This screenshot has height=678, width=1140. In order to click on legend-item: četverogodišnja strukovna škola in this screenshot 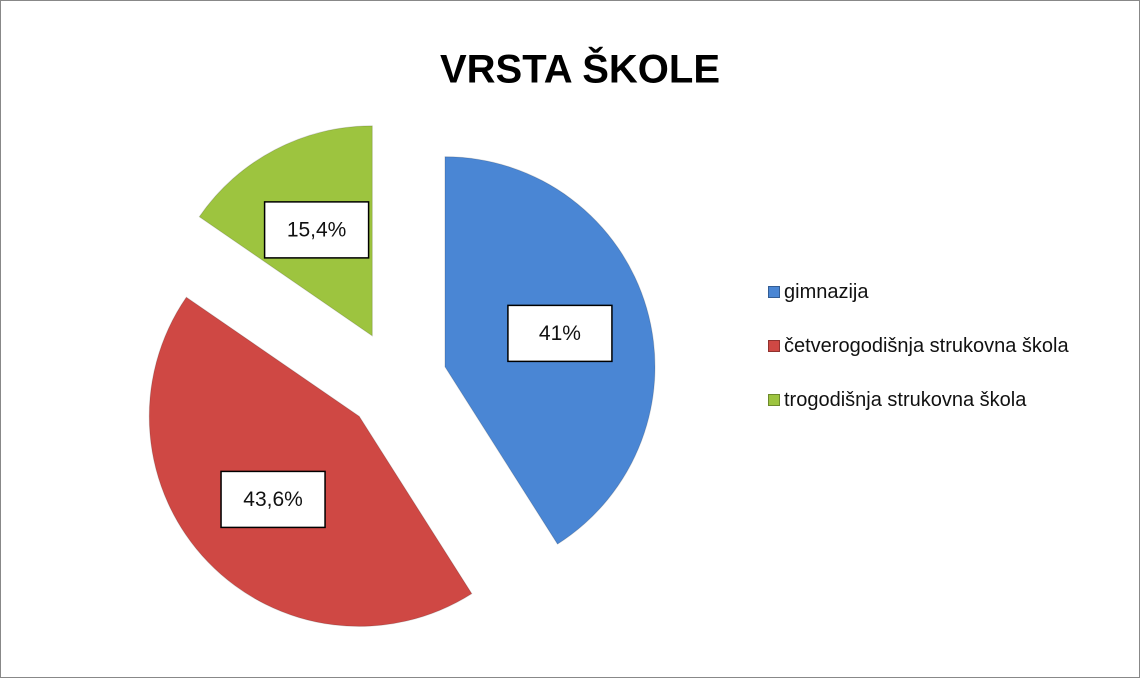, I will do `click(938, 346)`.